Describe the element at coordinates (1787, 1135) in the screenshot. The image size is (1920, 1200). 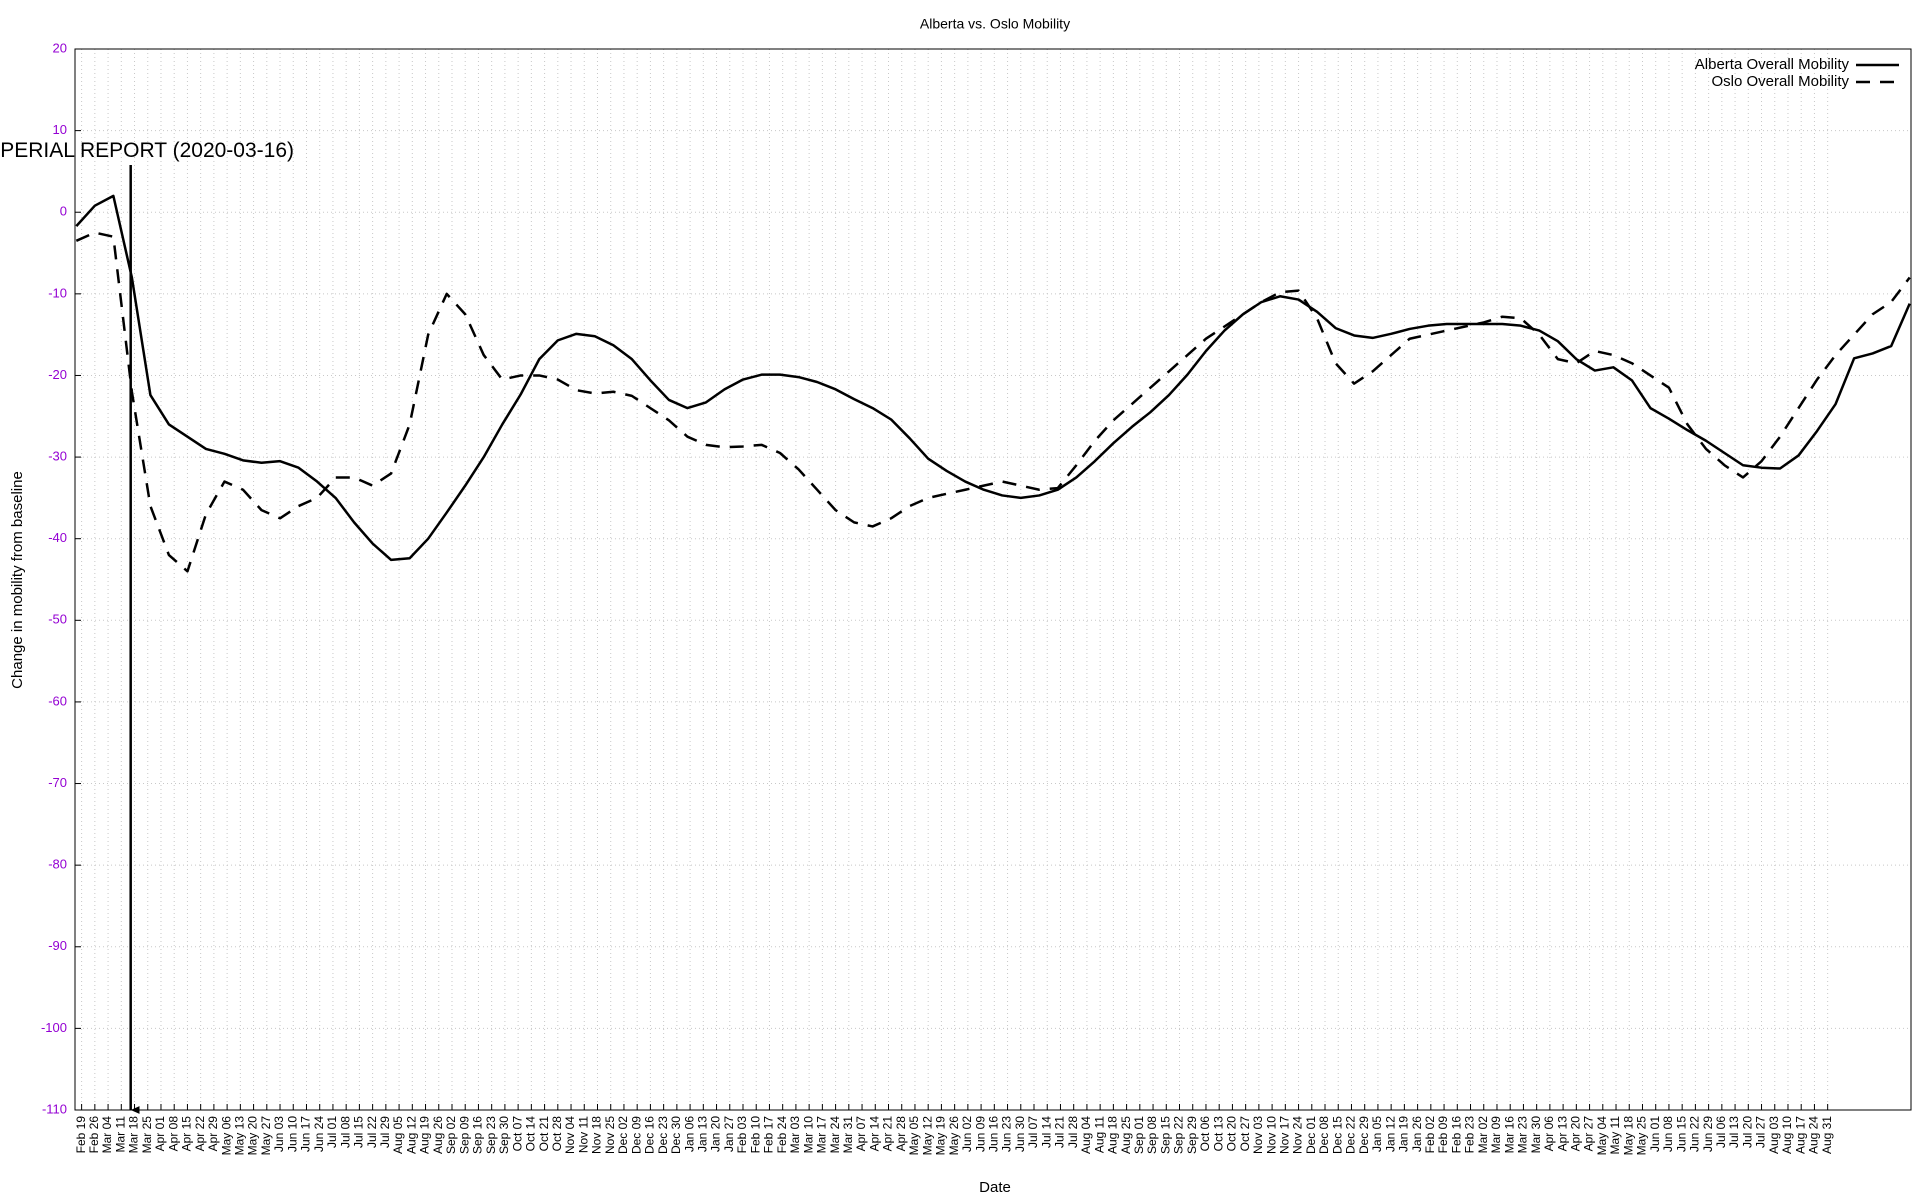
I see `x-tick-label: Aug 10` at that location.